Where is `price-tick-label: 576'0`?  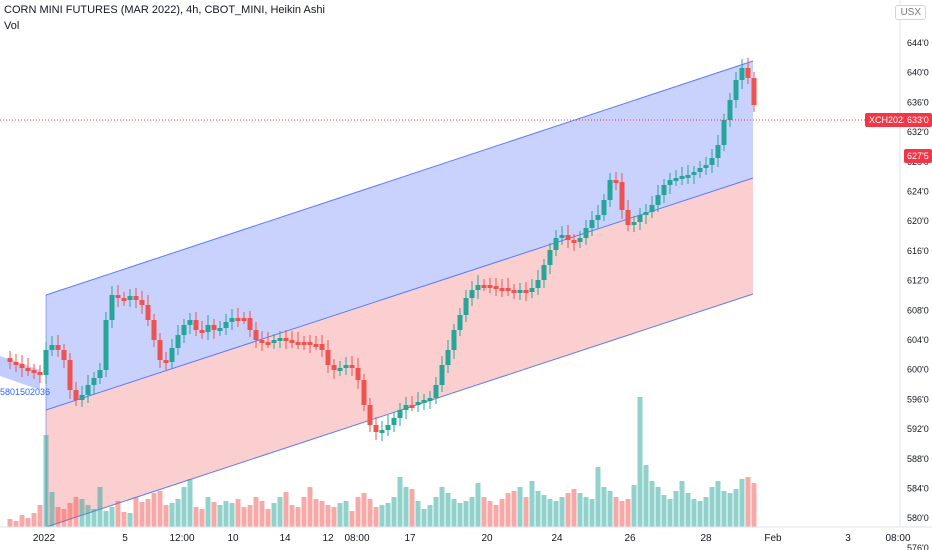
price-tick-label: 576'0 is located at coordinates (918, 546).